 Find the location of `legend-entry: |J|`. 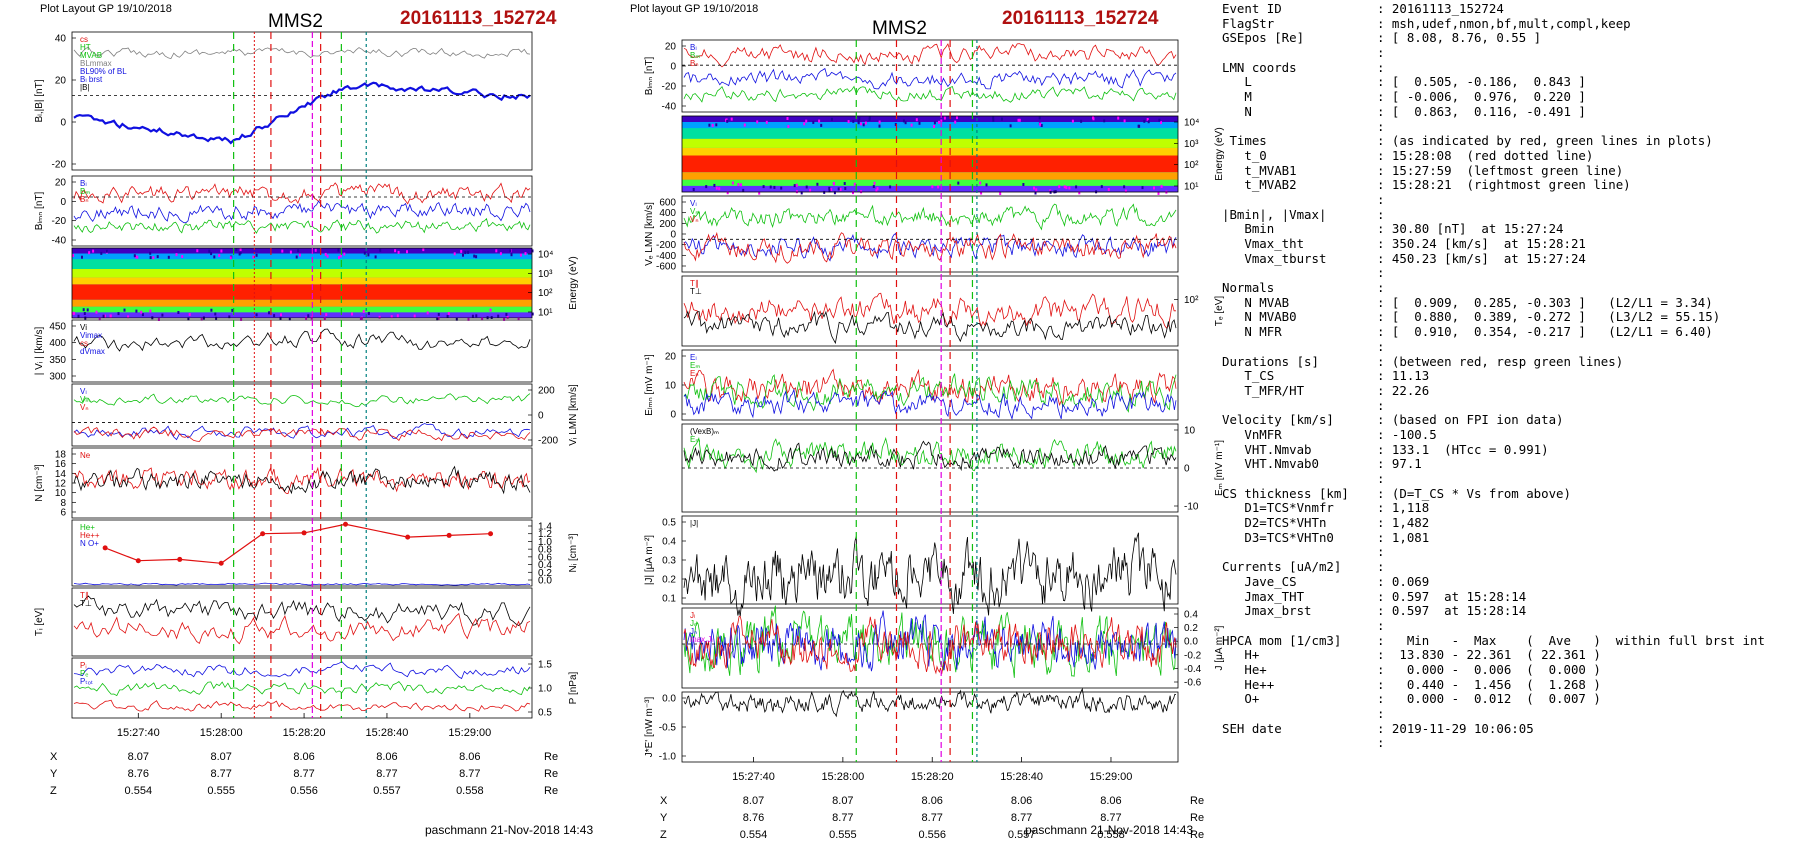

legend-entry: |J| is located at coordinates (694, 523).